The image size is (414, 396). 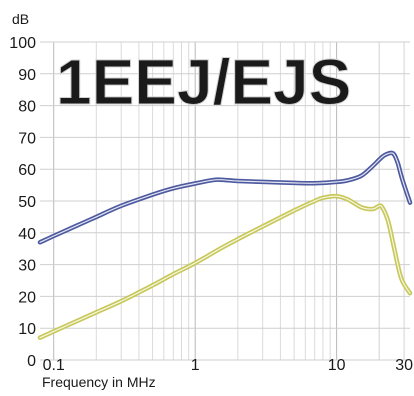 What do you see at coordinates (27, 234) in the screenshot?
I see `y-tick-label: 40` at bounding box center [27, 234].